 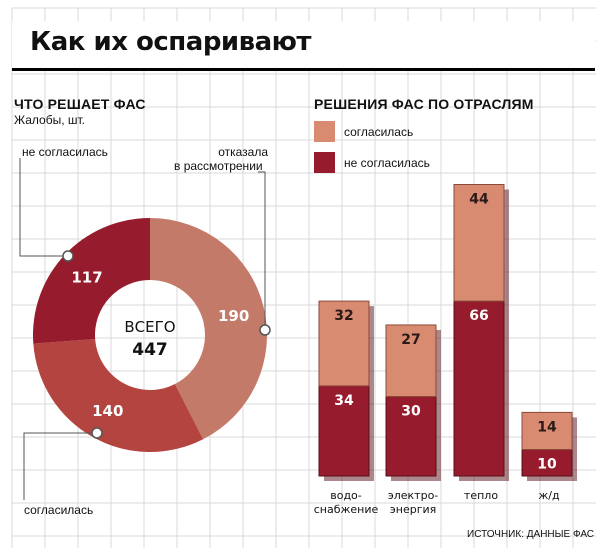 I want to click on label-refused-line1: отказала, so click(x=243, y=152).